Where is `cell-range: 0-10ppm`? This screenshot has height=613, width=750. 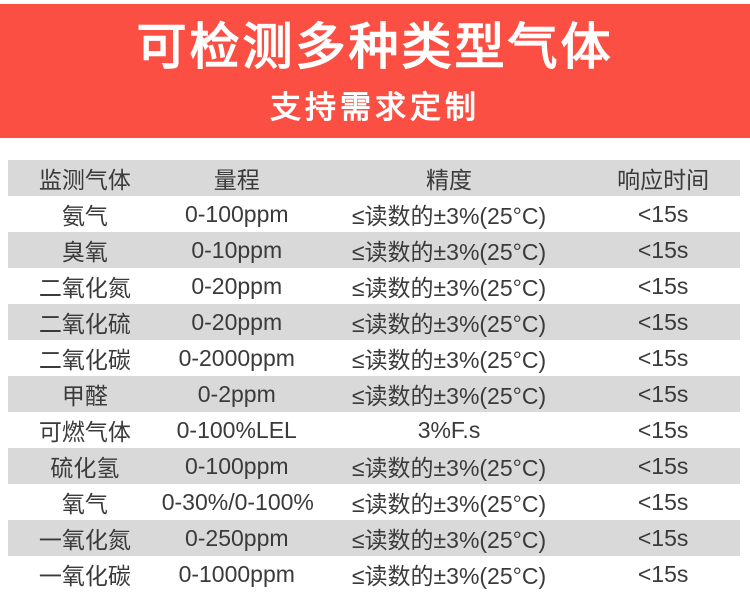
cell-range: 0-10ppm is located at coordinates (237, 249).